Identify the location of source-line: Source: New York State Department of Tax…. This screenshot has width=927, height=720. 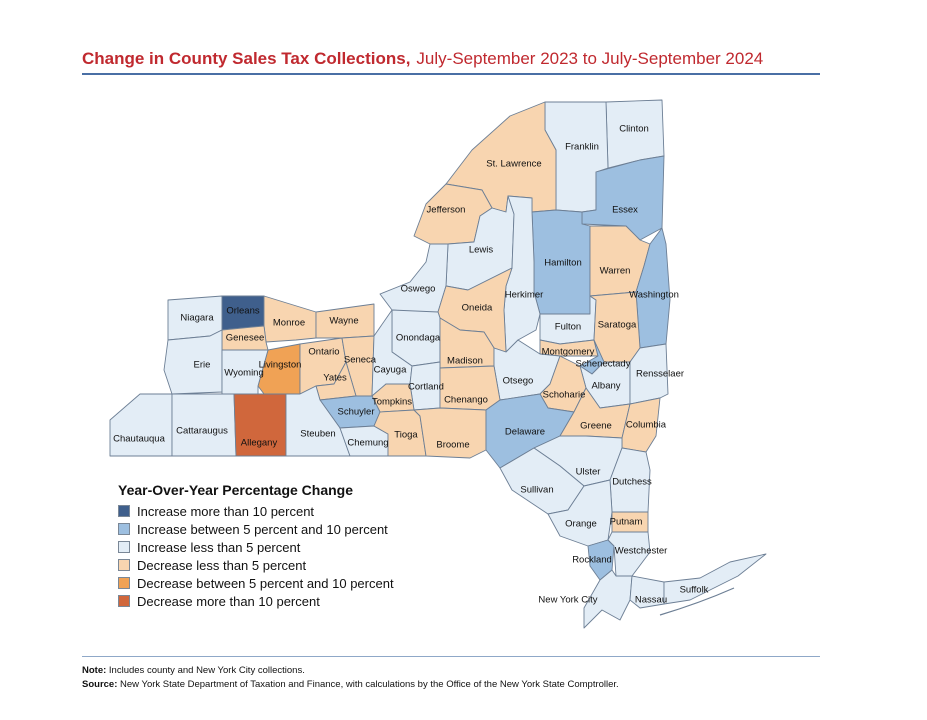
(350, 685).